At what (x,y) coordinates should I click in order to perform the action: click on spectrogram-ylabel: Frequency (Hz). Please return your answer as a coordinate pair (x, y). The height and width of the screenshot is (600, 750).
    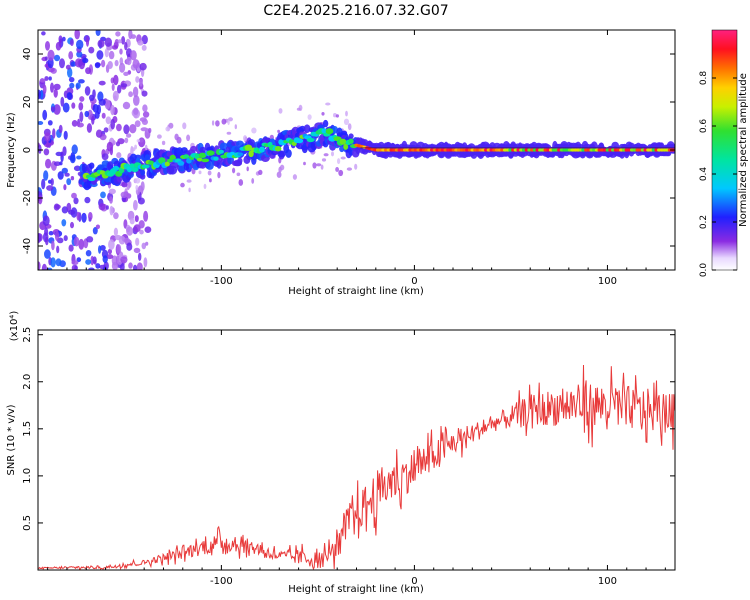
    Looking at the image, I should click on (11, 150).